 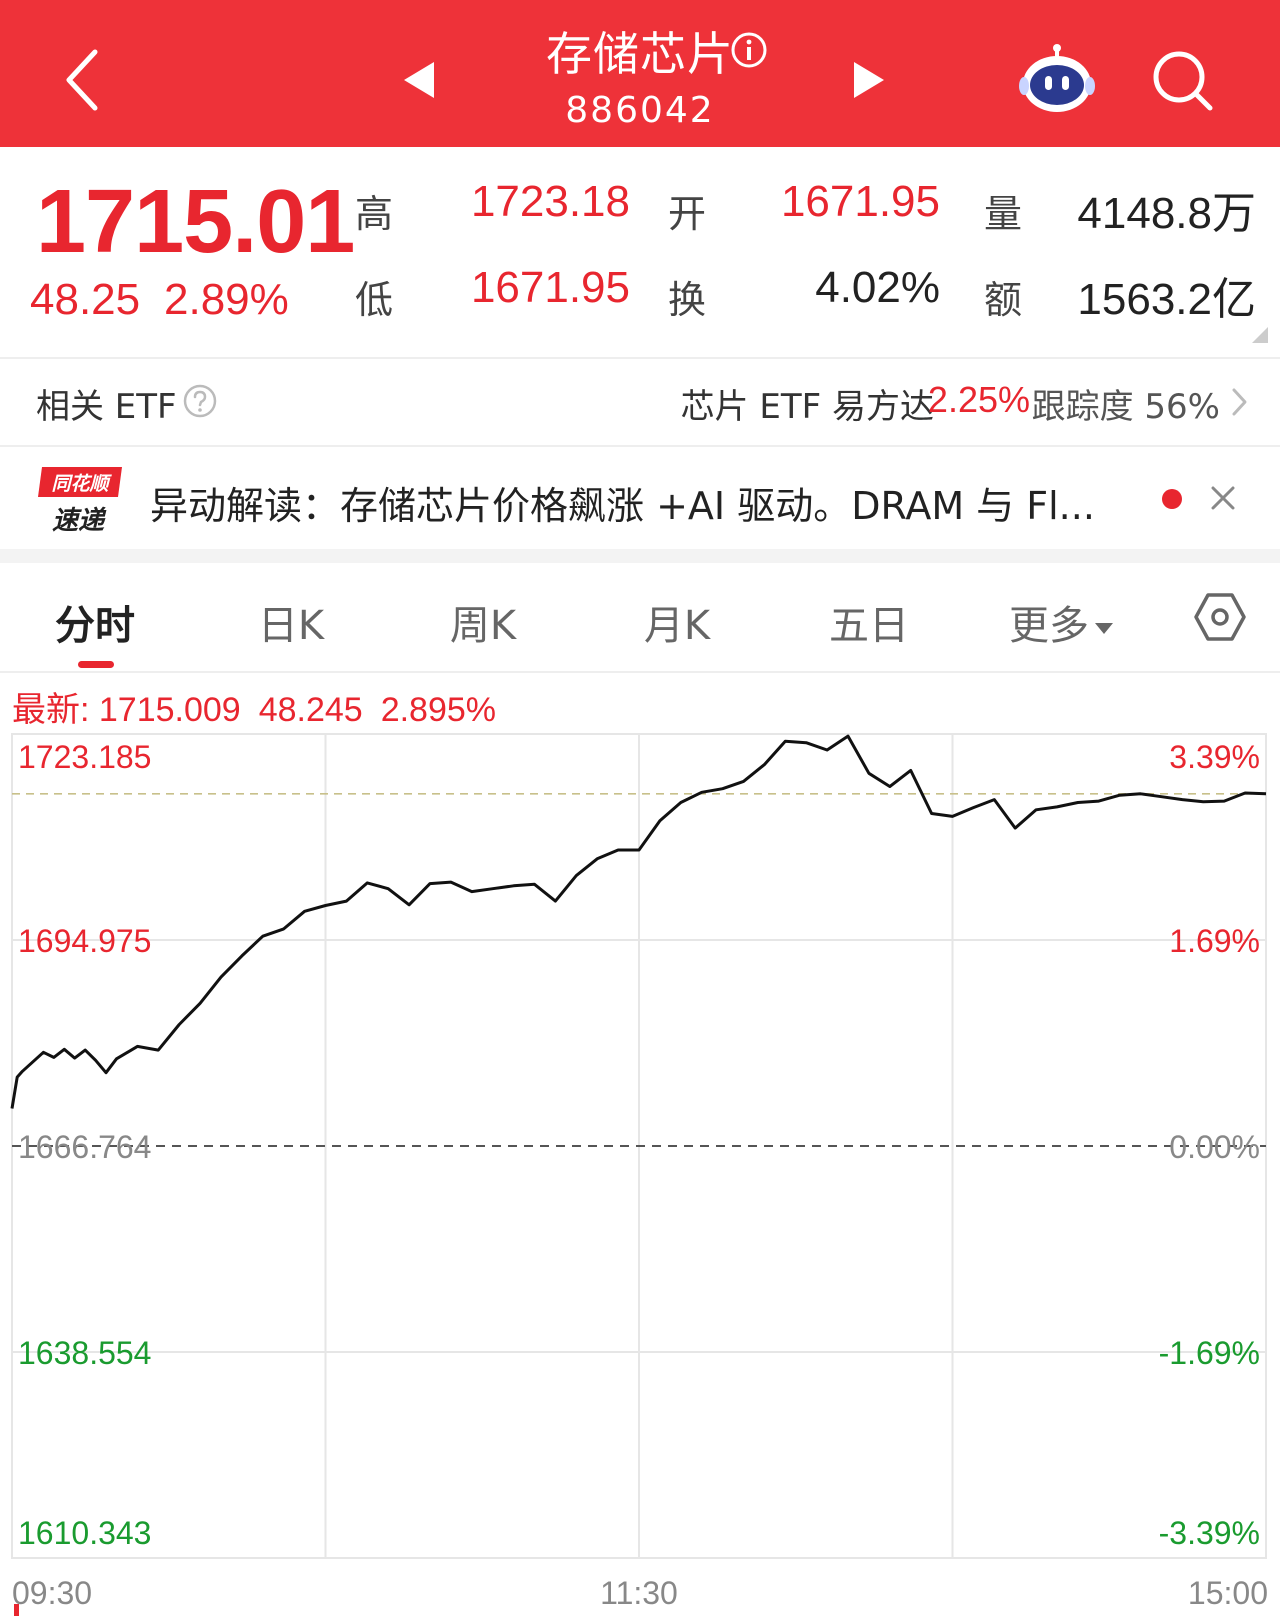 I want to click on price-change-percent: 2.89%, so click(x=226, y=299).